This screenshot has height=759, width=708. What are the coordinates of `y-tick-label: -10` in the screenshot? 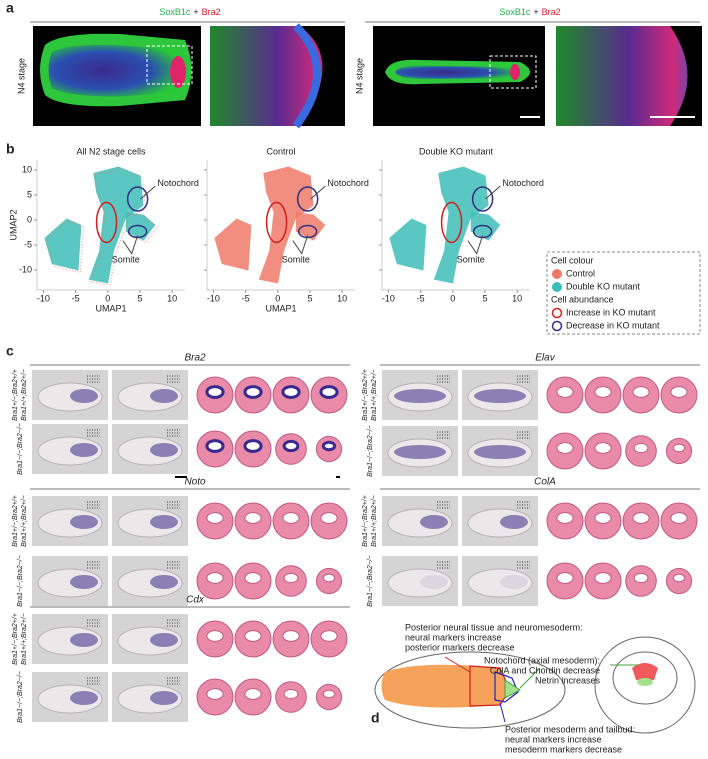 It's located at (25, 269).